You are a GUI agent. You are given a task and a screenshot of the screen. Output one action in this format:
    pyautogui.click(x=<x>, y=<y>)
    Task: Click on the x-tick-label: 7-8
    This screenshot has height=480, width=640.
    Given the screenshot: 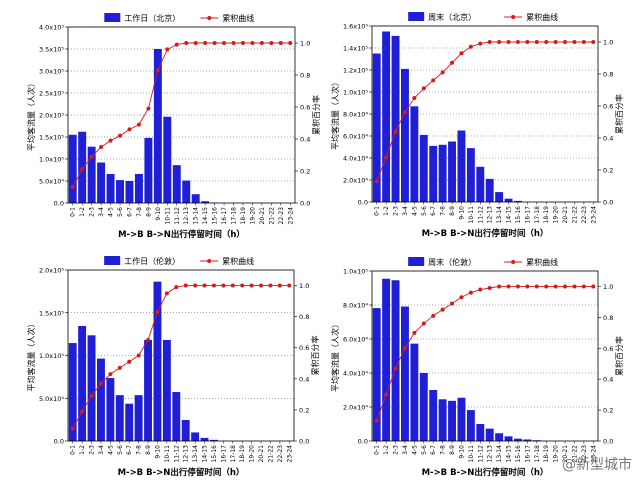 What is the action you would take?
    pyautogui.click(x=139, y=450)
    